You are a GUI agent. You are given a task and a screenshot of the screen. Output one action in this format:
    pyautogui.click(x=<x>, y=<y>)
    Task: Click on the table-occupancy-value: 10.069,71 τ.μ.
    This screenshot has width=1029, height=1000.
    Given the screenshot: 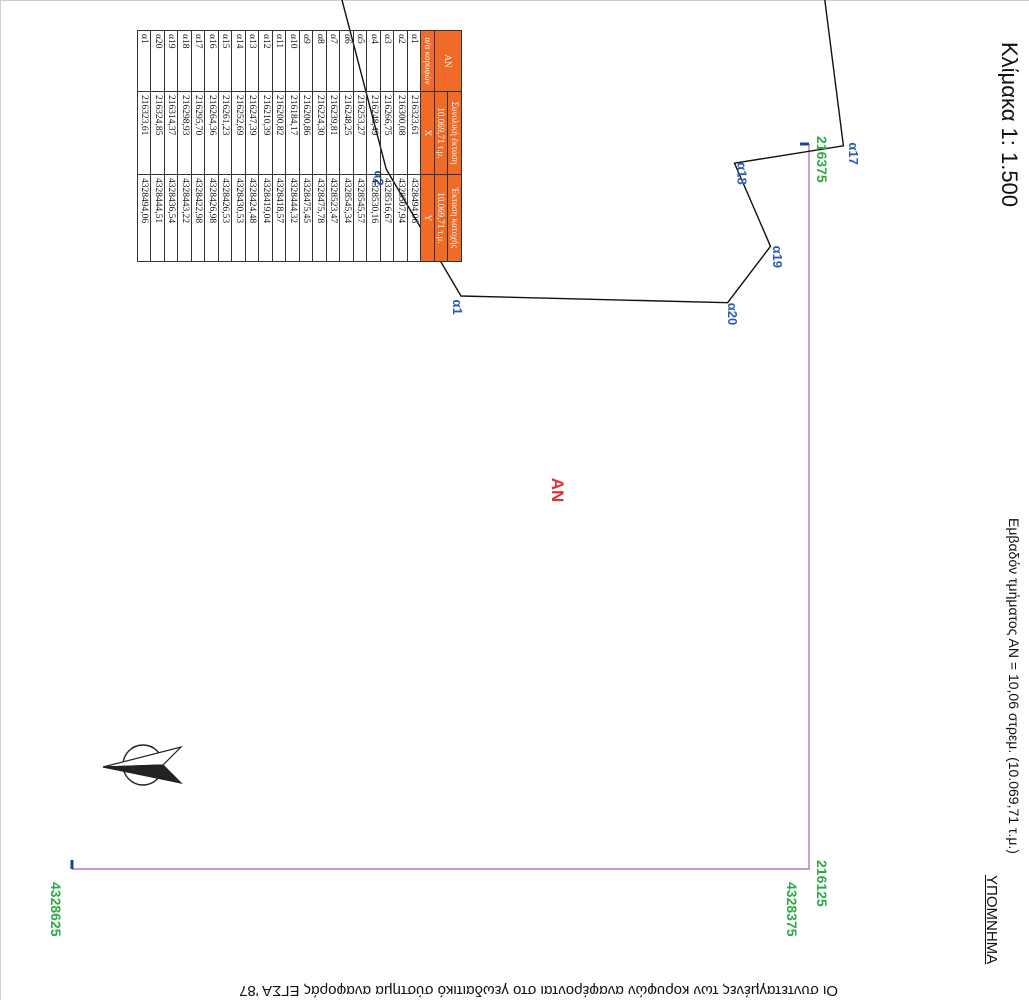 What is the action you would take?
    pyautogui.click(x=441, y=218)
    